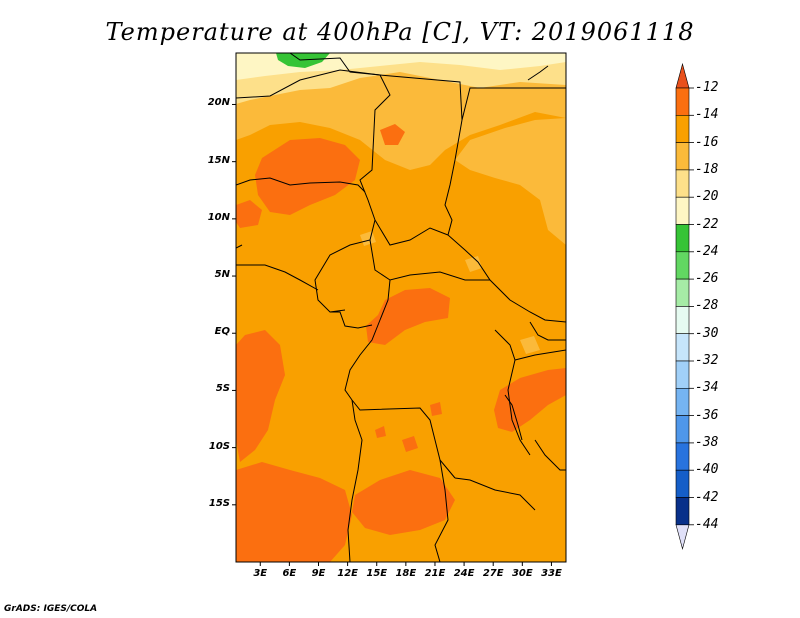 This screenshot has width=800, height=618. Describe the element at coordinates (707, 470) in the screenshot. I see `colorbar-label: -40` at that location.